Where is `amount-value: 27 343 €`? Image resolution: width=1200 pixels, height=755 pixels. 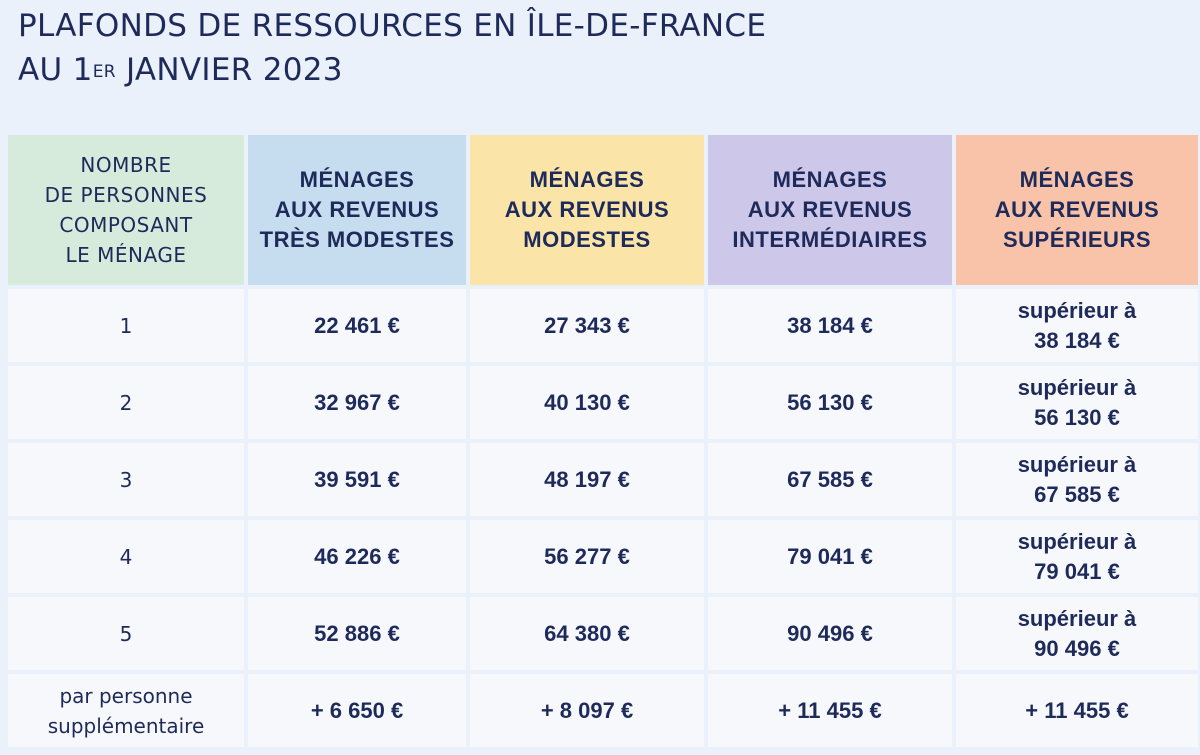 amount-value: 27 343 € is located at coordinates (587, 325).